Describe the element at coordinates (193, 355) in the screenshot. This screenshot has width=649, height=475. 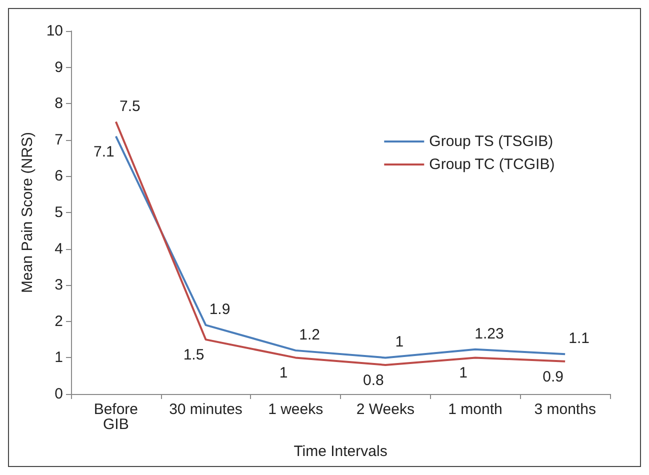
I see `data-label: 1.5` at that location.